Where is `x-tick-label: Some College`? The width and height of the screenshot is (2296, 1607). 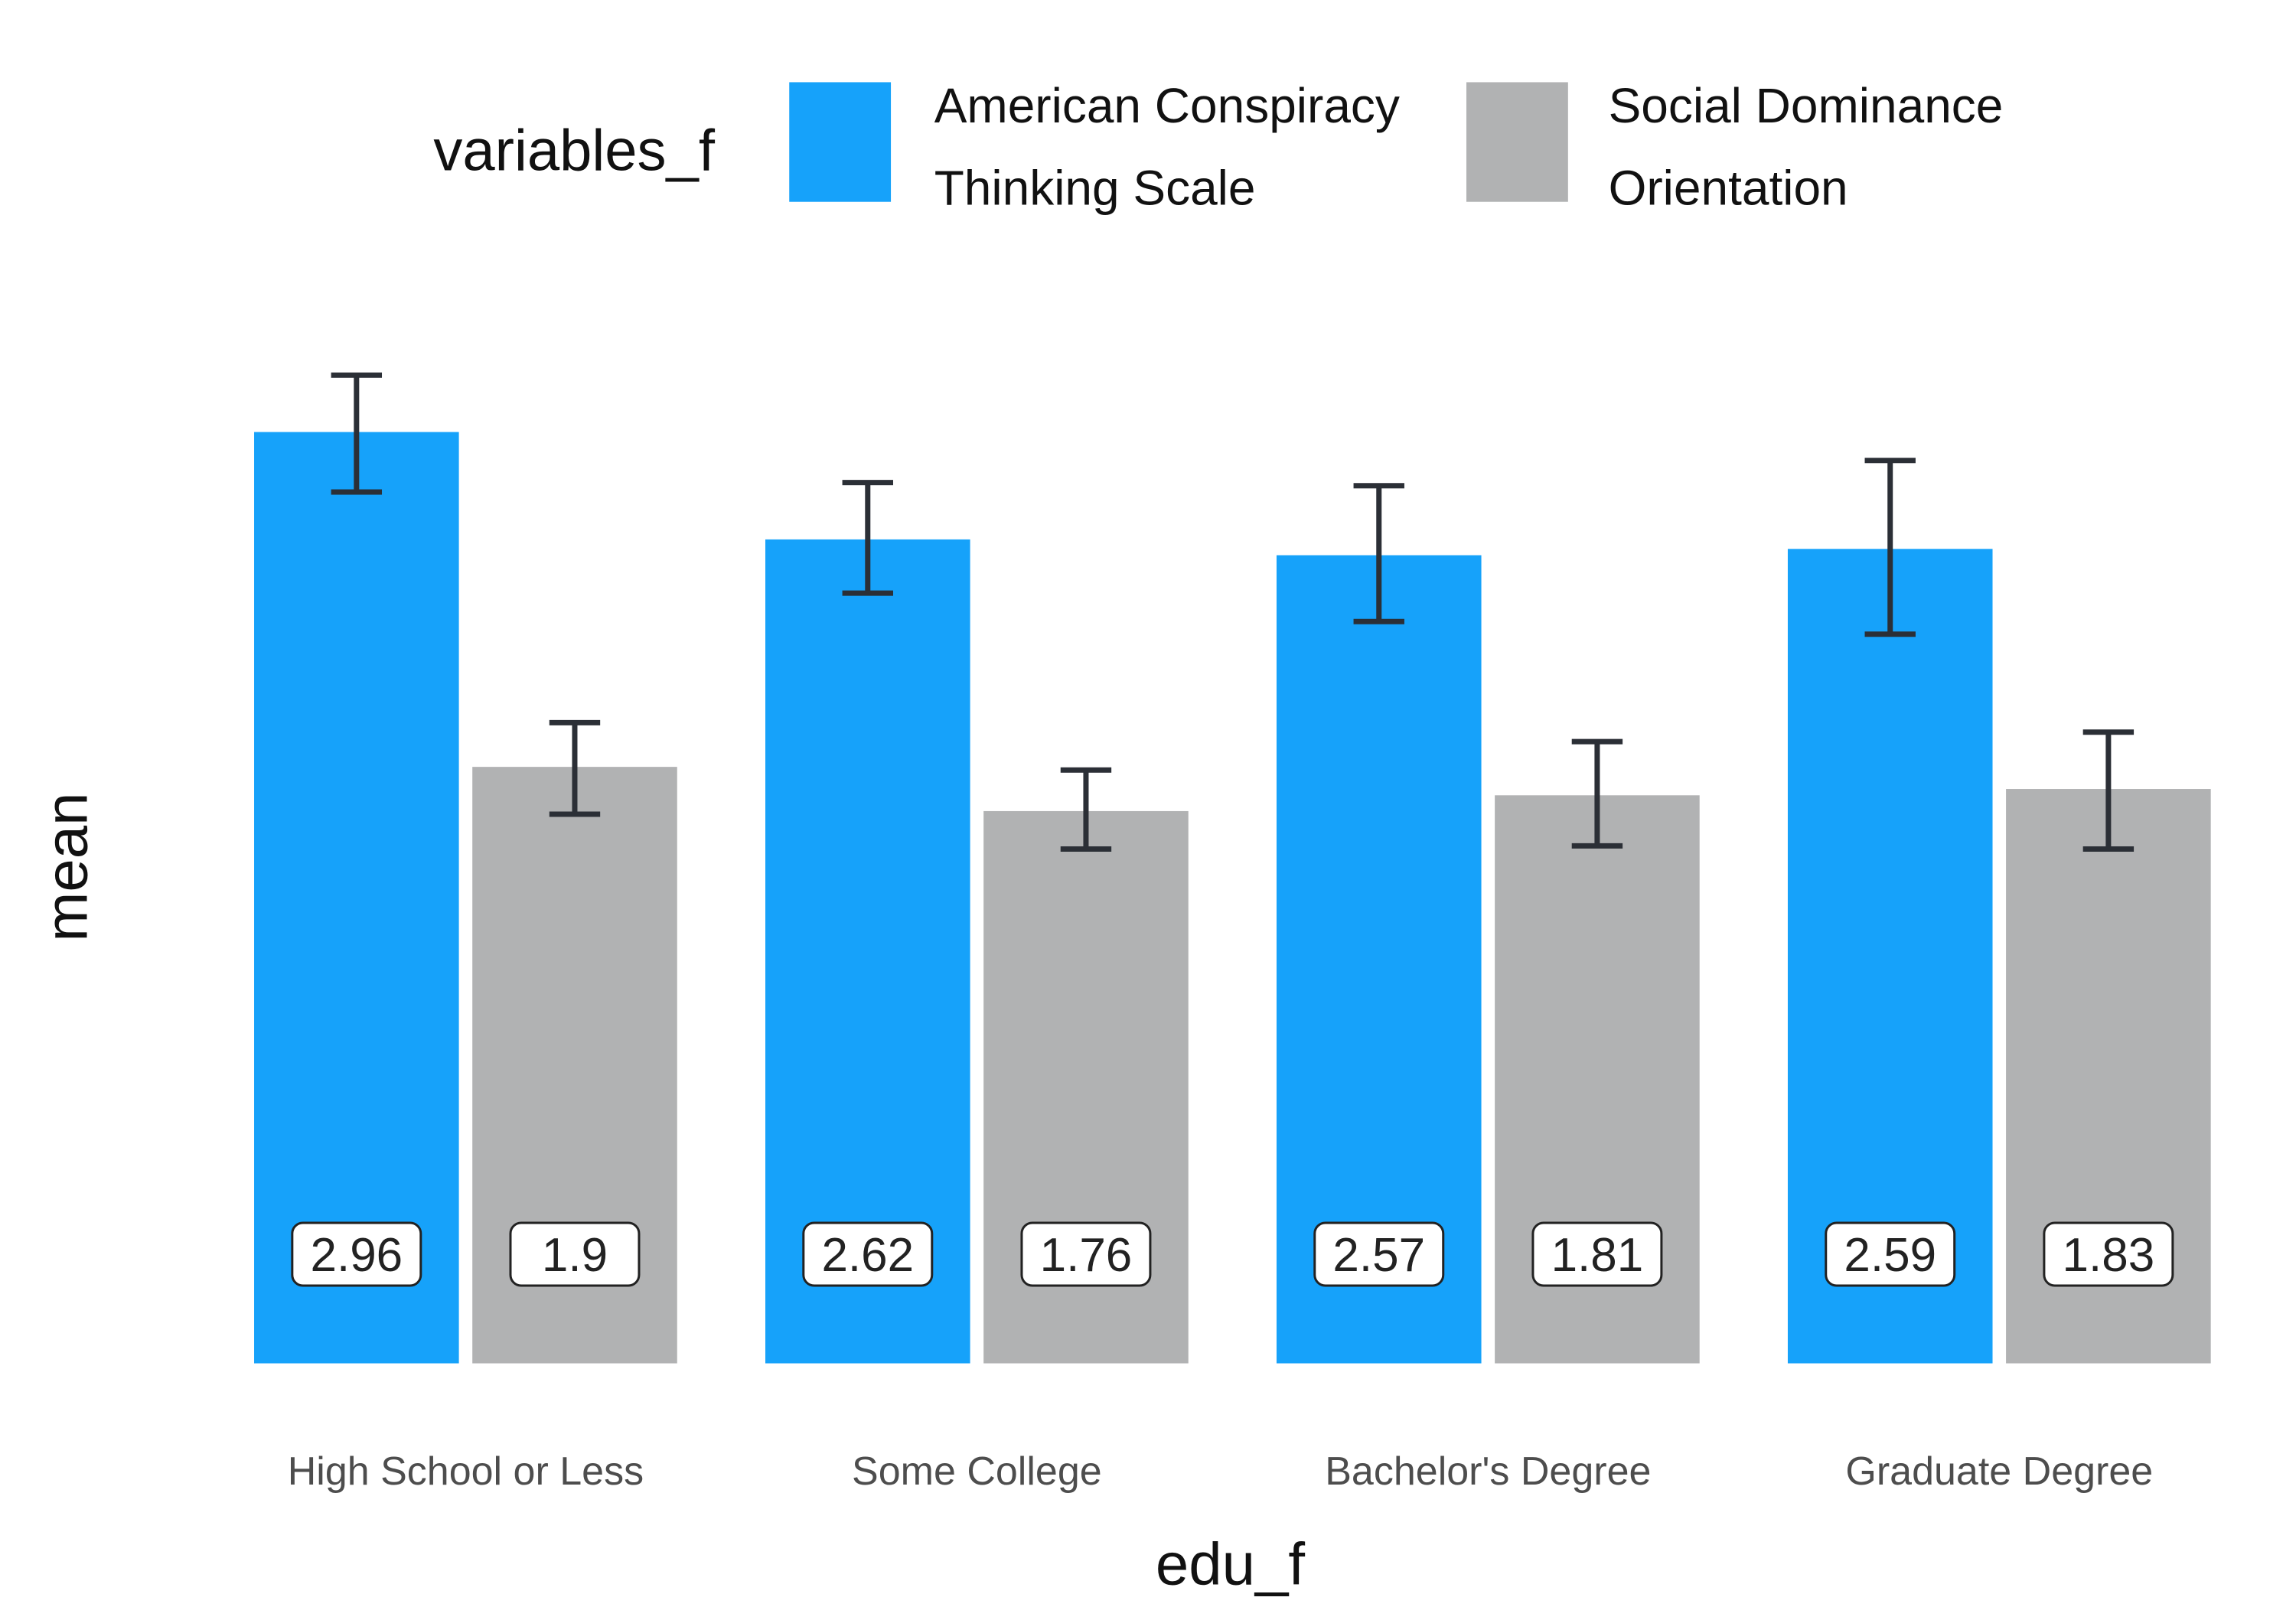
x-tick-label: Some College is located at coordinates (977, 1471).